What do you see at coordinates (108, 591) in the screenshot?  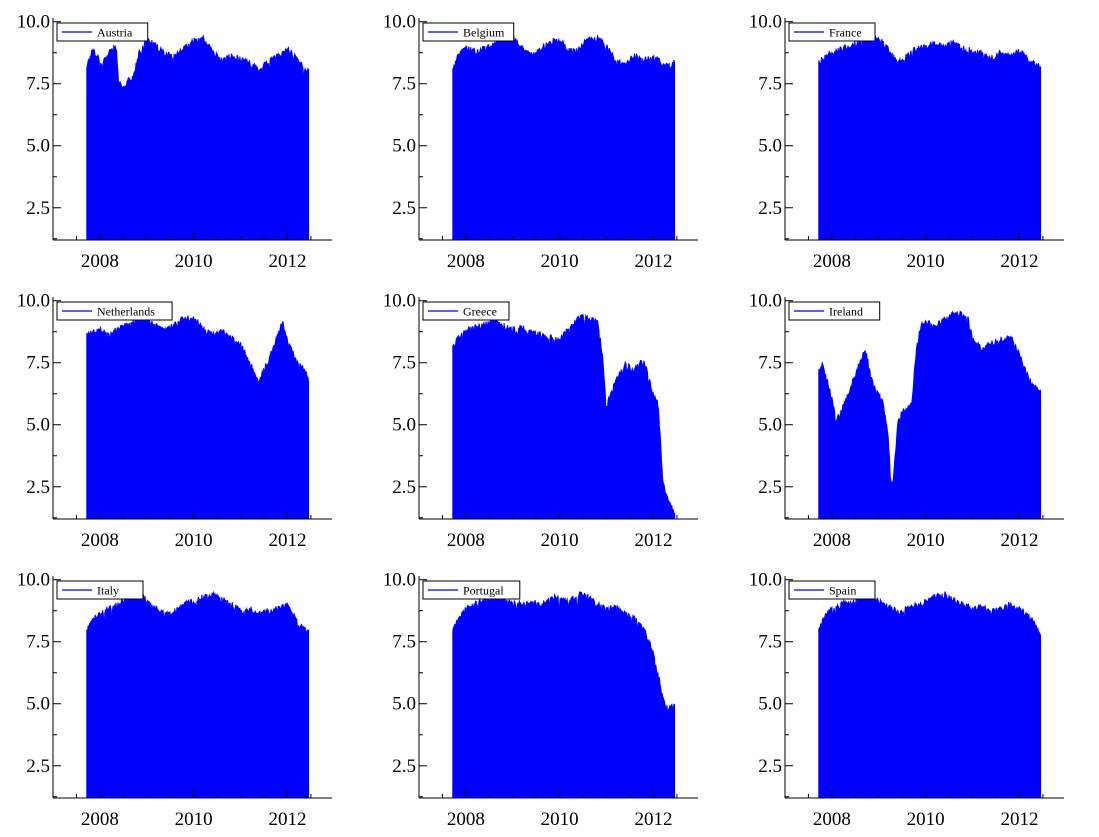 I see `legend-label: Italy` at bounding box center [108, 591].